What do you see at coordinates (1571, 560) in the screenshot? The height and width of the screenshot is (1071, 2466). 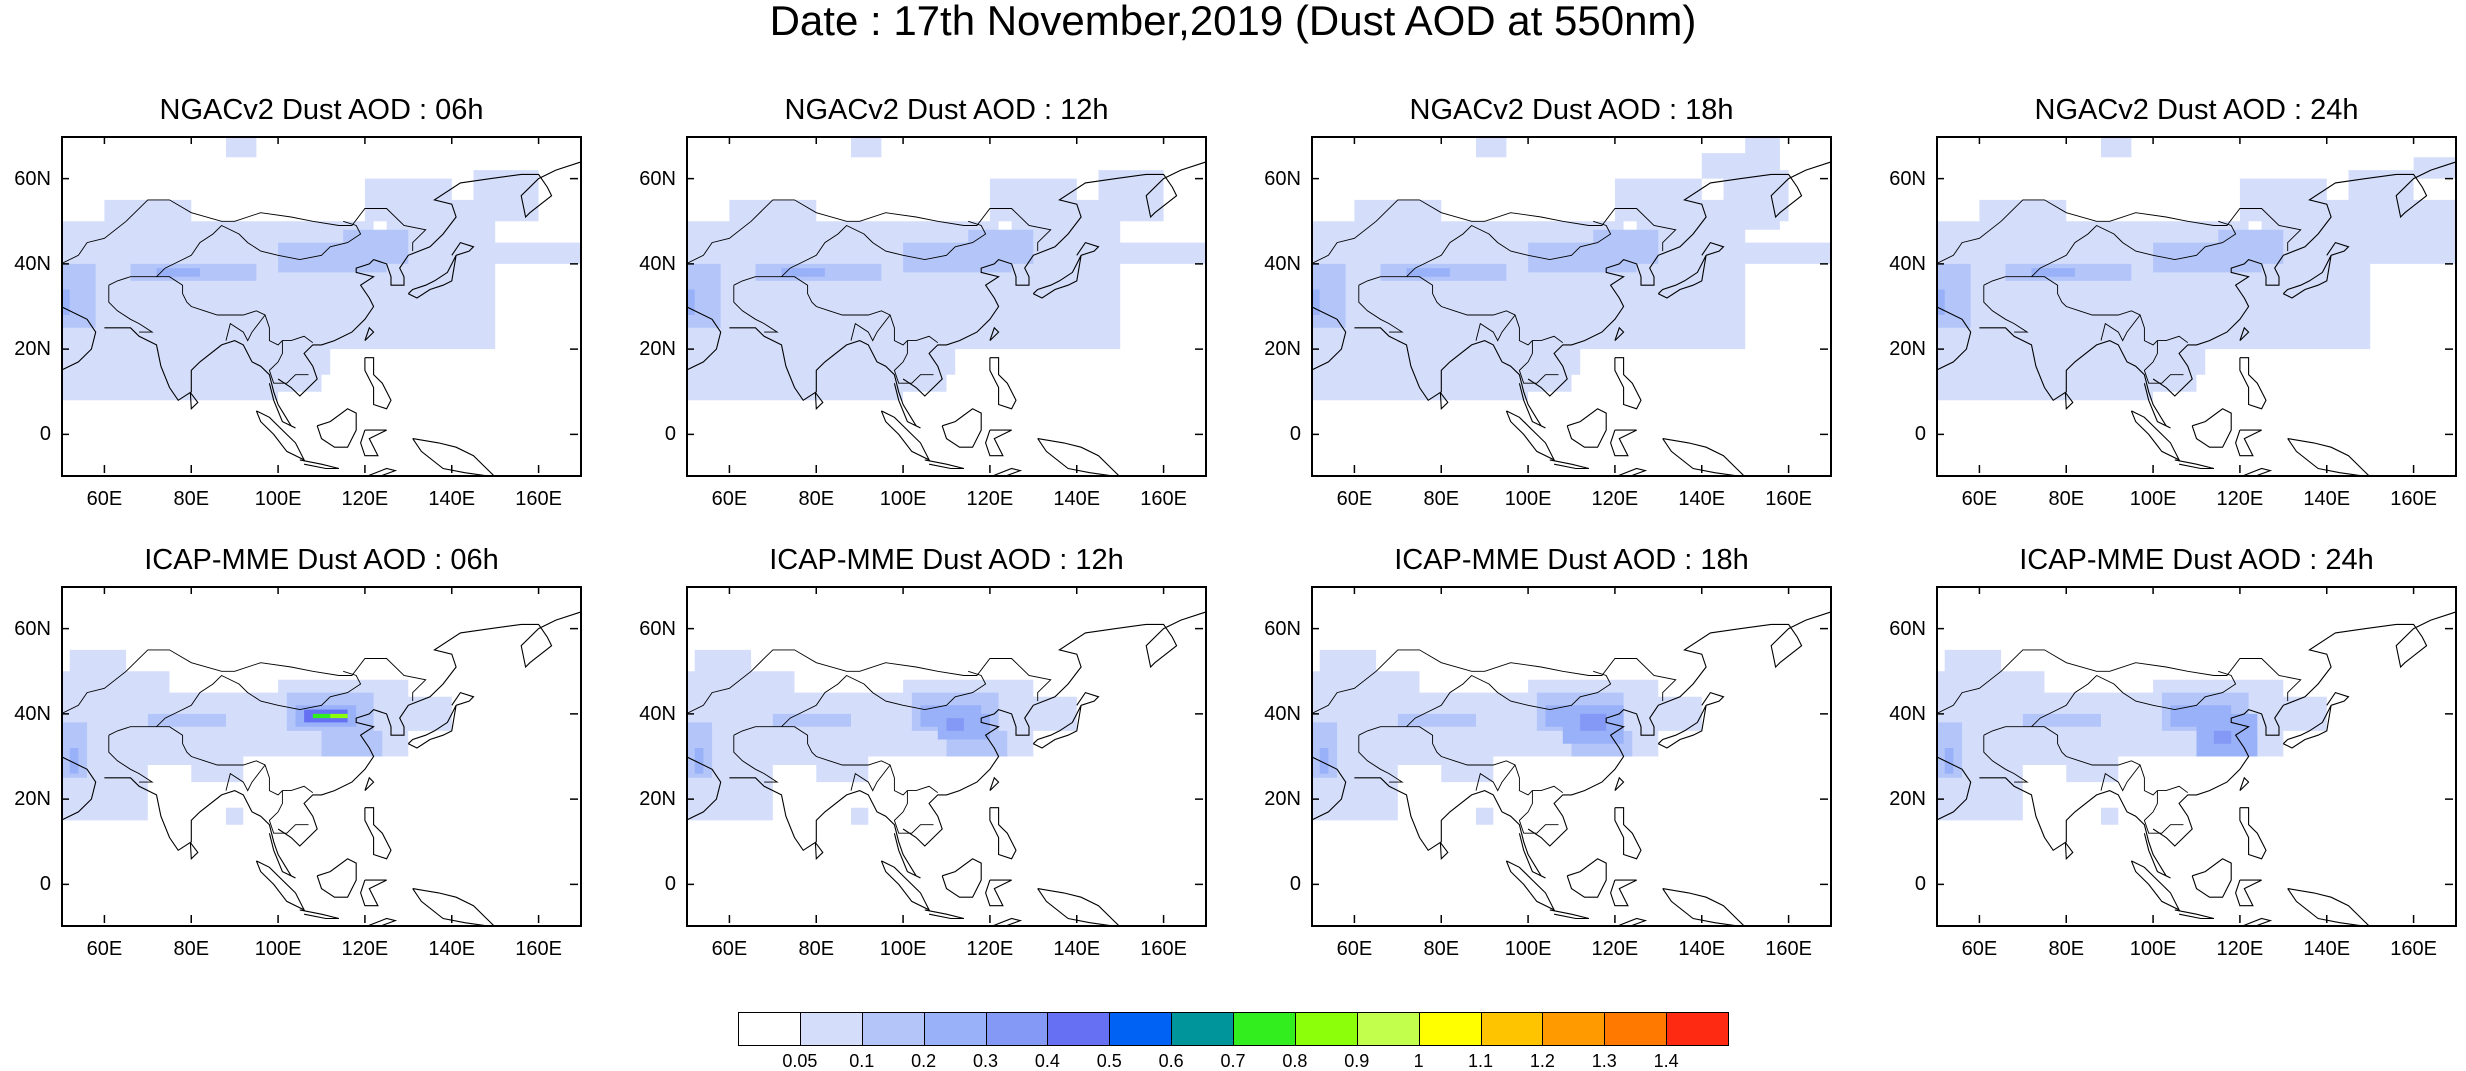 I see `panel-title: ICAP-MME Dust AOD : 18h` at bounding box center [1571, 560].